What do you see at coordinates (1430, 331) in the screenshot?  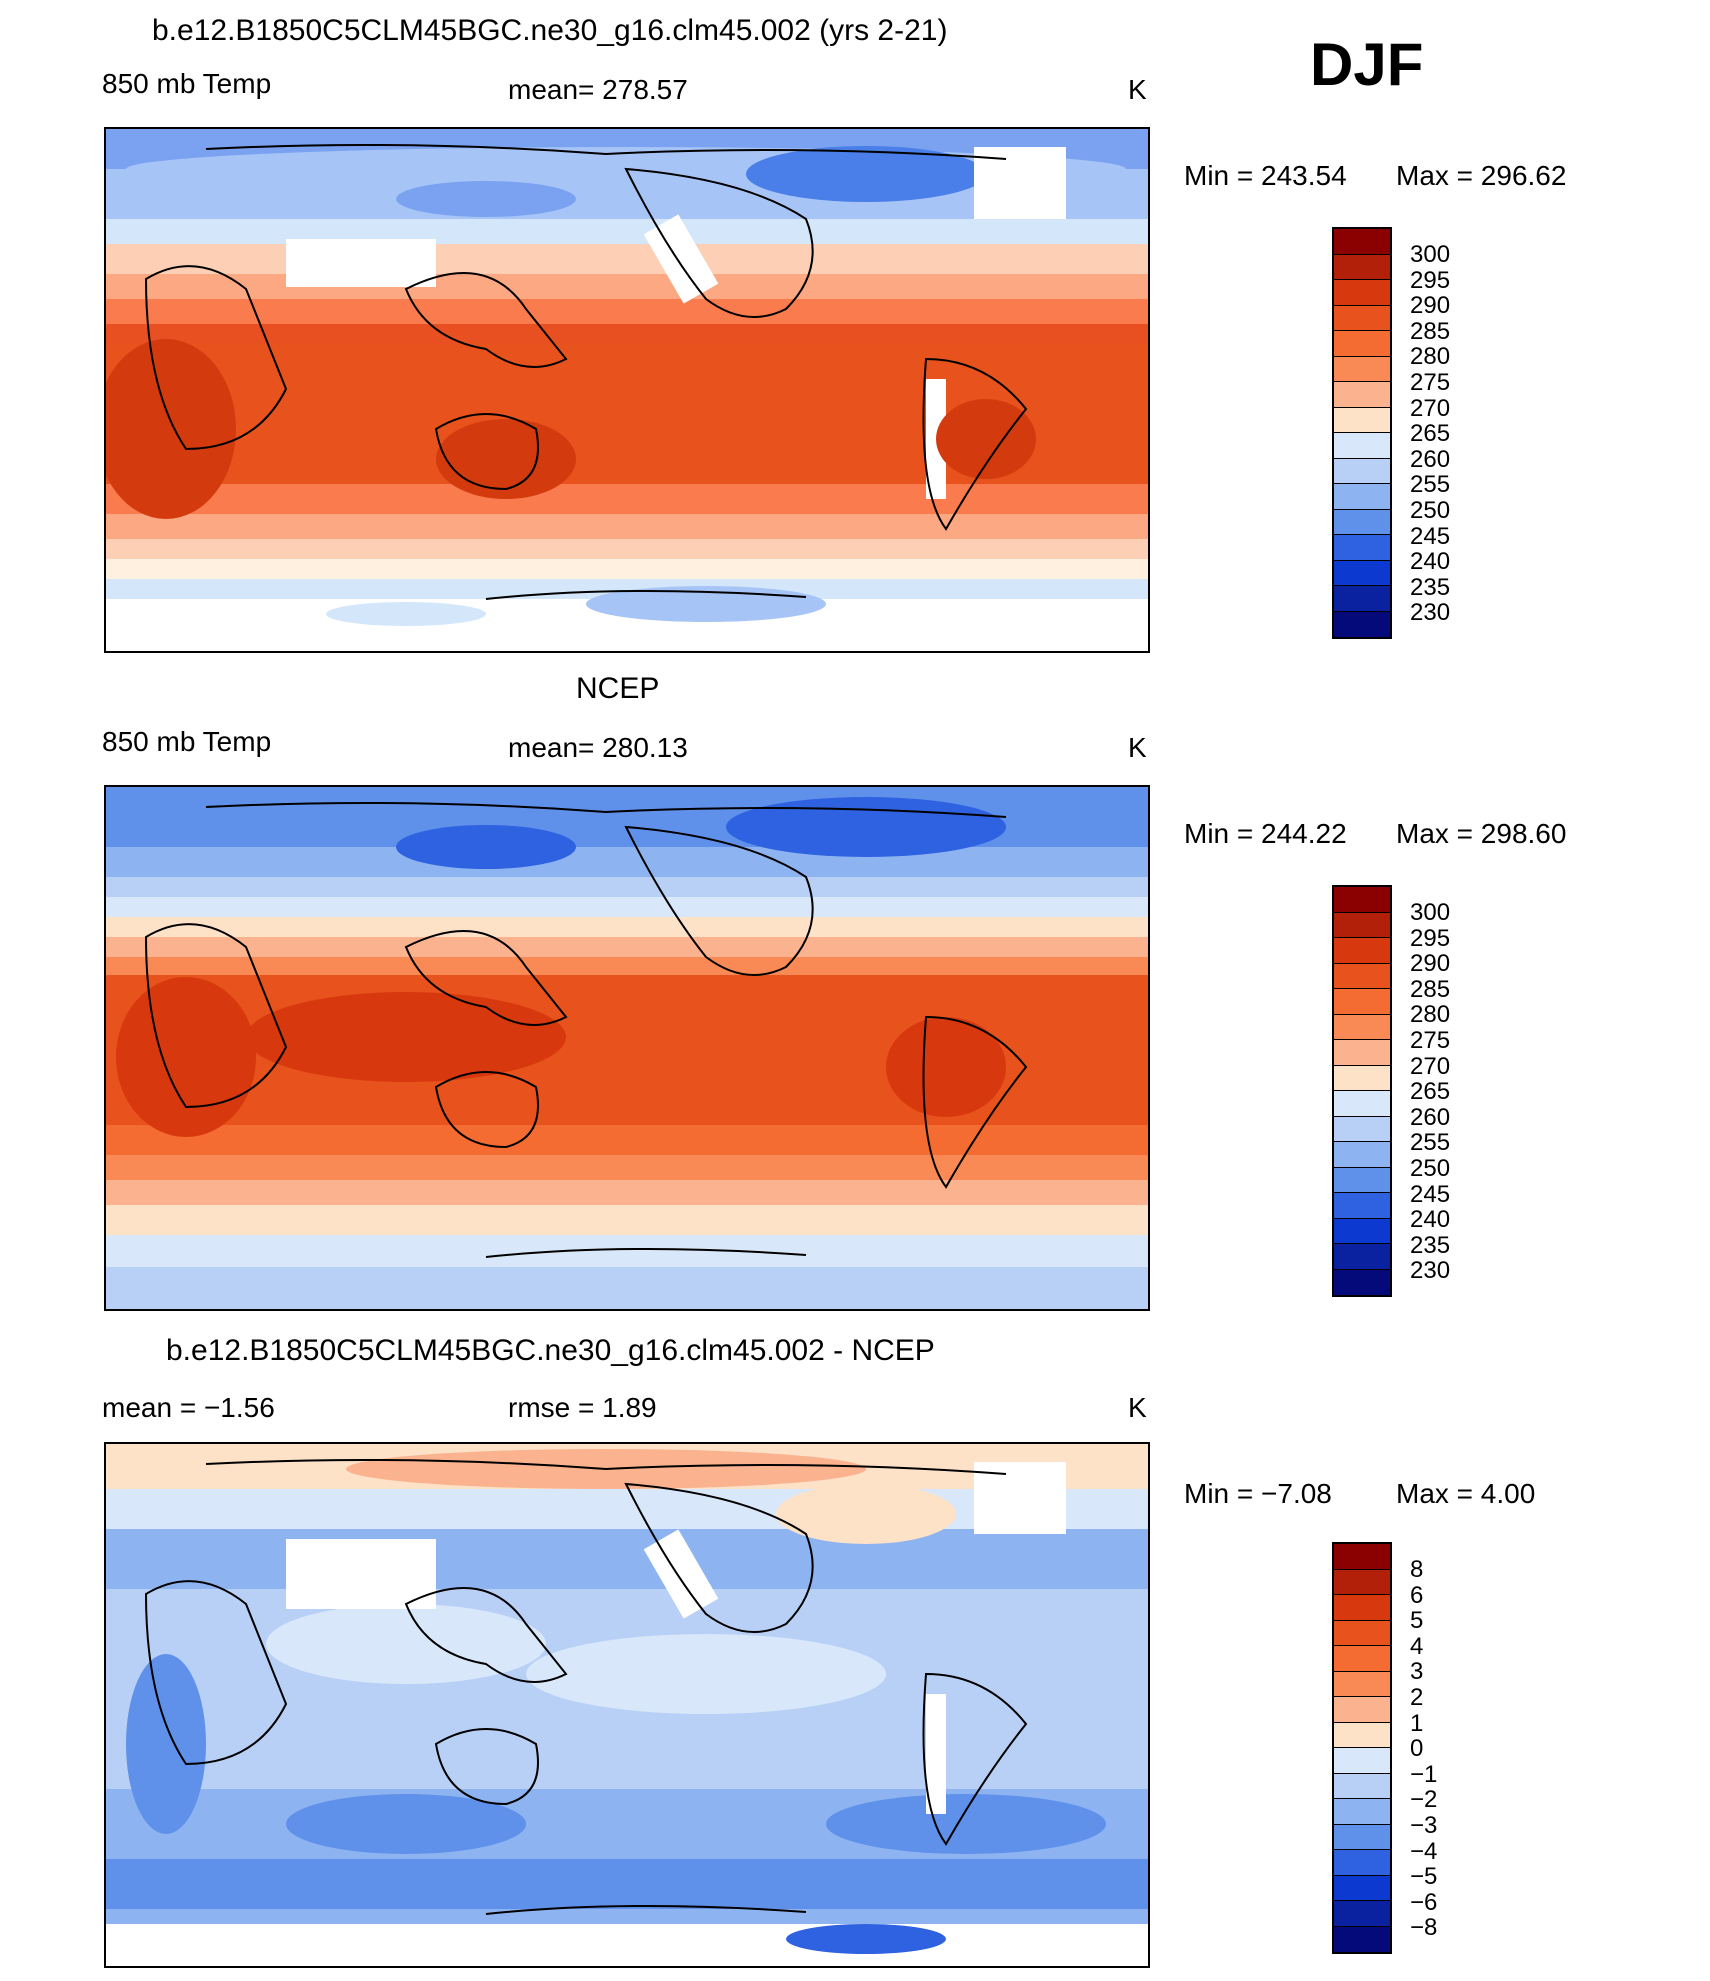 I see `panel1-colorbar-label: 285` at bounding box center [1430, 331].